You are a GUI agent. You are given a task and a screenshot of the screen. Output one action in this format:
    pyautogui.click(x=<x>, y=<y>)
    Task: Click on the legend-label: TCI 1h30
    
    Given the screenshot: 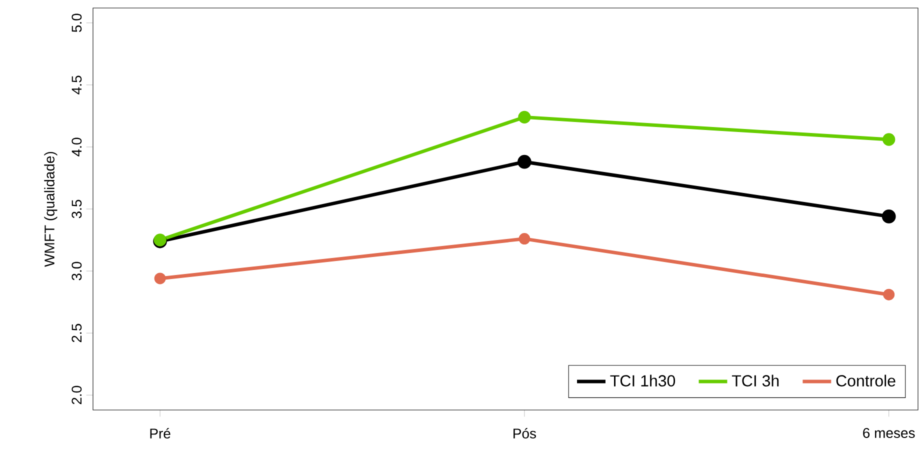 What is the action you would take?
    pyautogui.click(x=643, y=380)
    